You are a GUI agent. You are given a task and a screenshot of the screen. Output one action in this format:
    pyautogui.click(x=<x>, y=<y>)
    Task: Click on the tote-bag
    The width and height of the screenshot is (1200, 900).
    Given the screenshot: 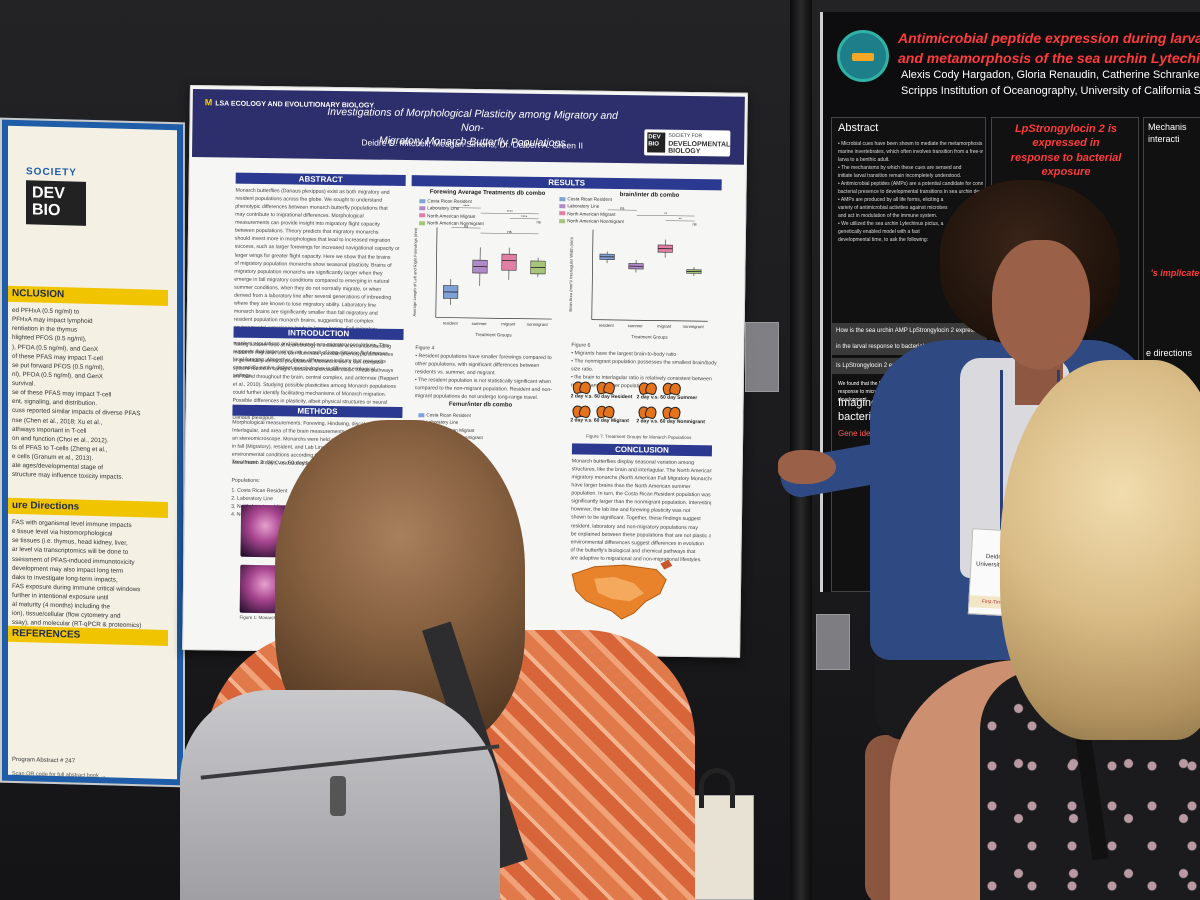 What is the action you would take?
    pyautogui.click(x=719, y=834)
    